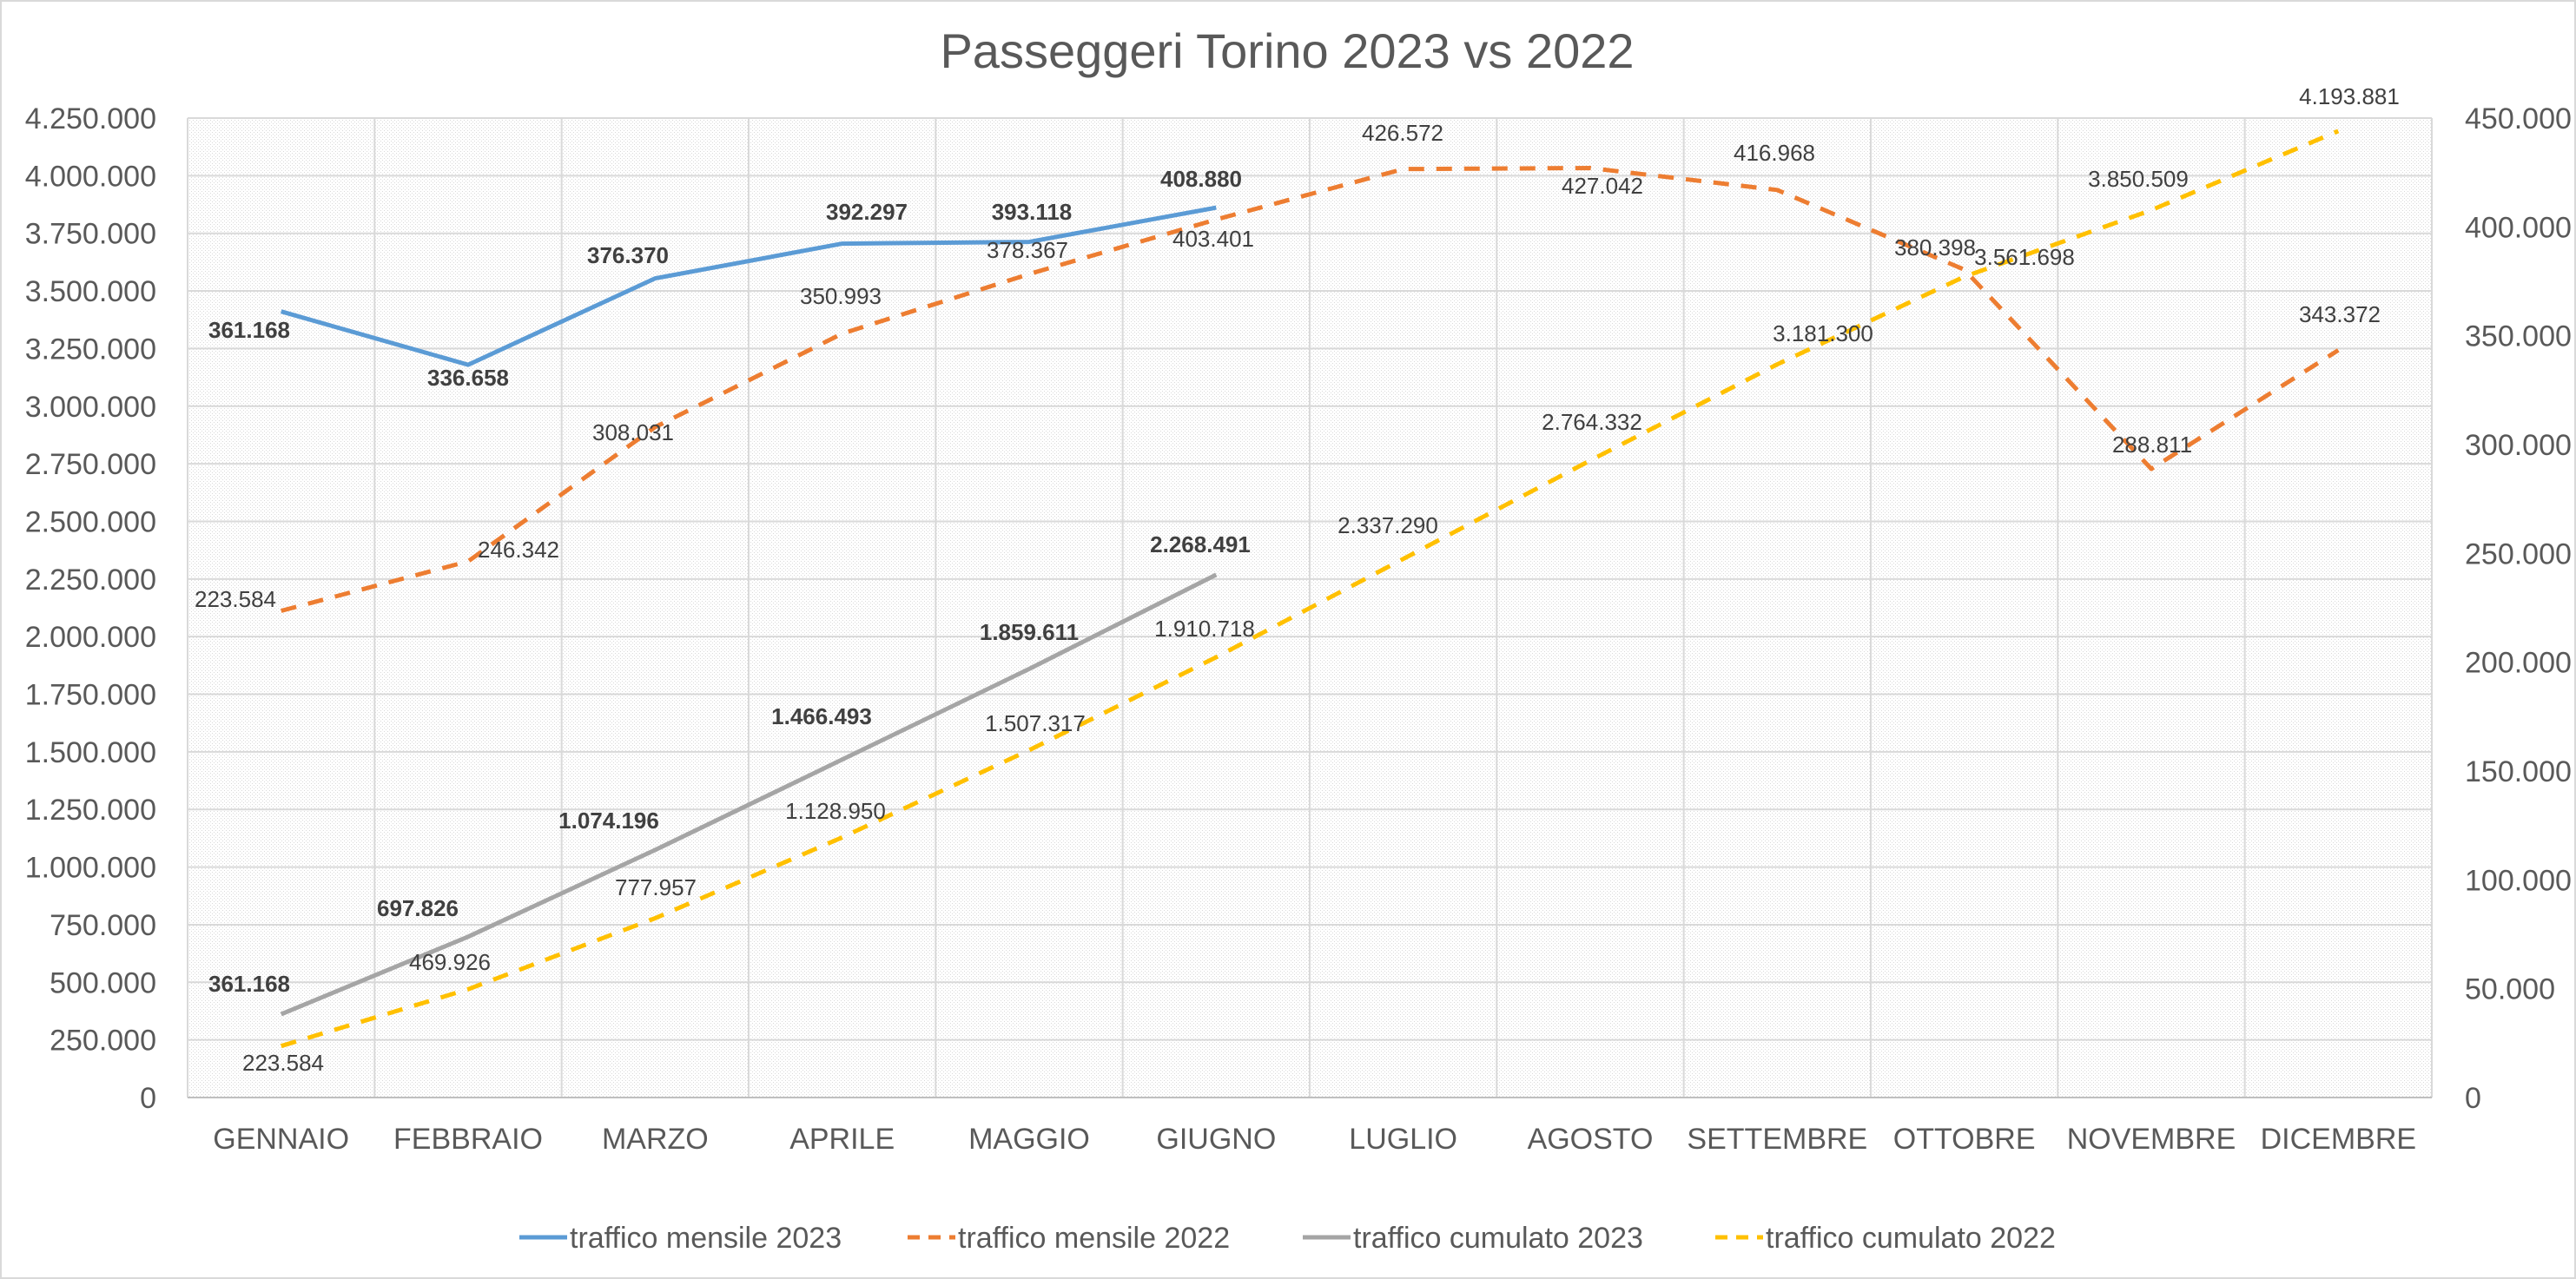 This screenshot has height=1279, width=2576. What do you see at coordinates (867, 212) in the screenshot?
I see `data-label: 392.297` at bounding box center [867, 212].